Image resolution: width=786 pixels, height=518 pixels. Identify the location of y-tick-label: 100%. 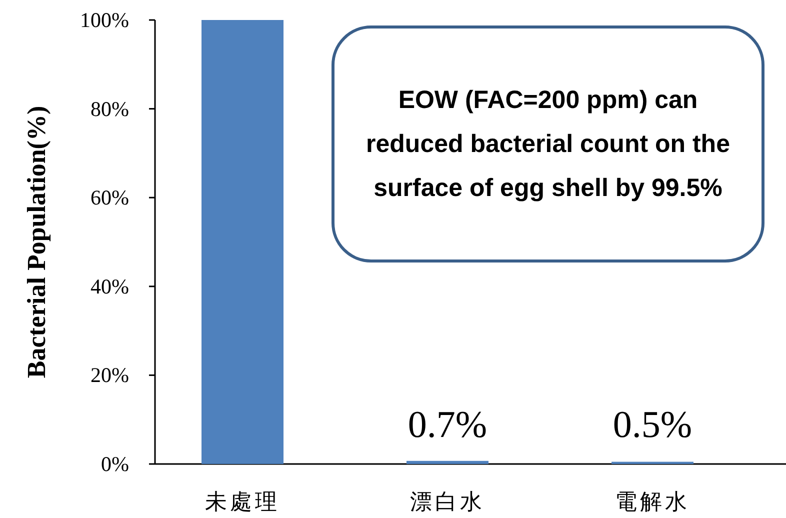
(104, 20).